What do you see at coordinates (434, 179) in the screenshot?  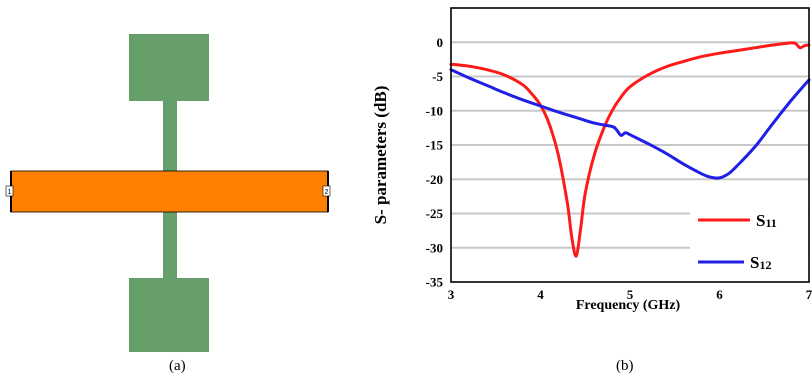 I see `y-tick-label: -20` at bounding box center [434, 179].